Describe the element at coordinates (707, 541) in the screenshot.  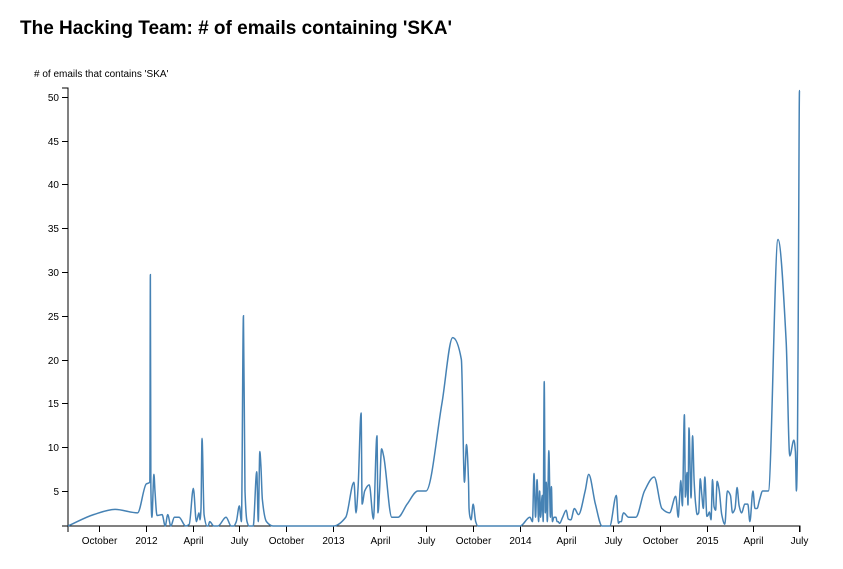
I see `x-tick-label: 2015` at that location.